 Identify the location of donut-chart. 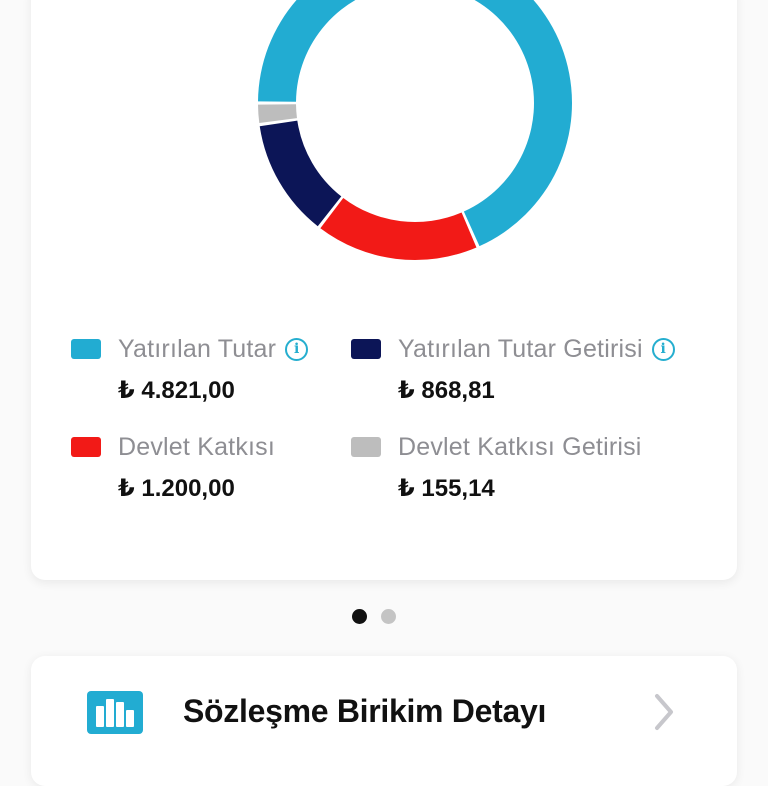
(415, 130).